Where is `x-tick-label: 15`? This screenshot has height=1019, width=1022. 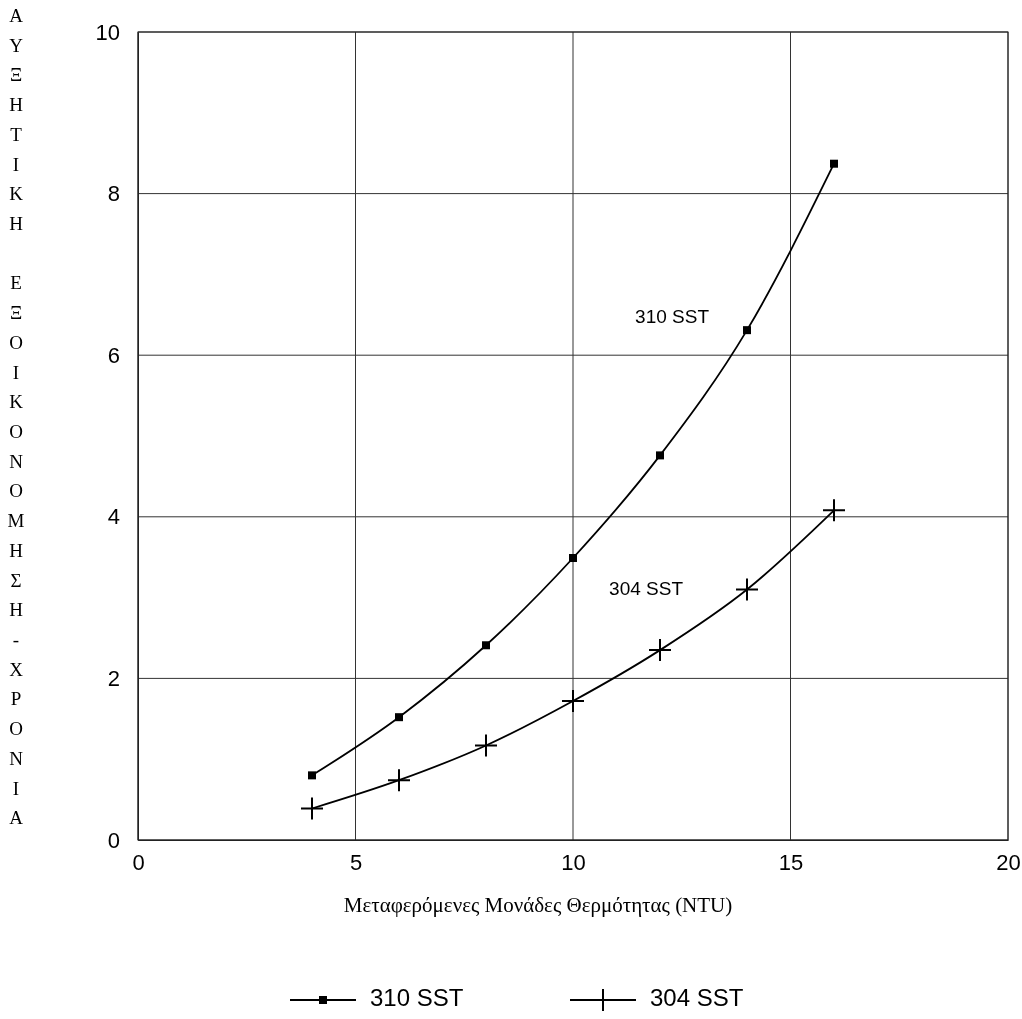 x-tick-label: 15 is located at coordinates (791, 862).